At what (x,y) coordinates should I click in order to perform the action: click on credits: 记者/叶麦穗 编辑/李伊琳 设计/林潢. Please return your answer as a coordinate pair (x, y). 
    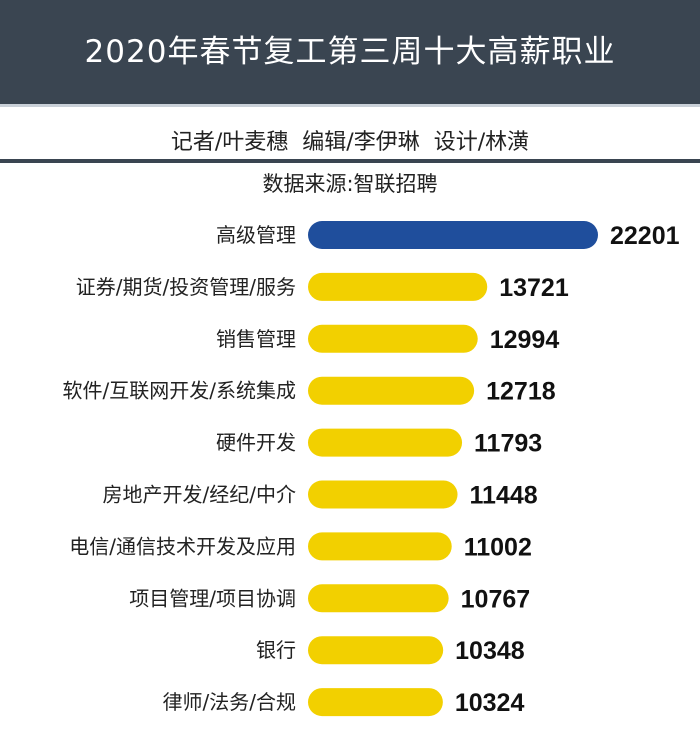
    Looking at the image, I should click on (350, 142).